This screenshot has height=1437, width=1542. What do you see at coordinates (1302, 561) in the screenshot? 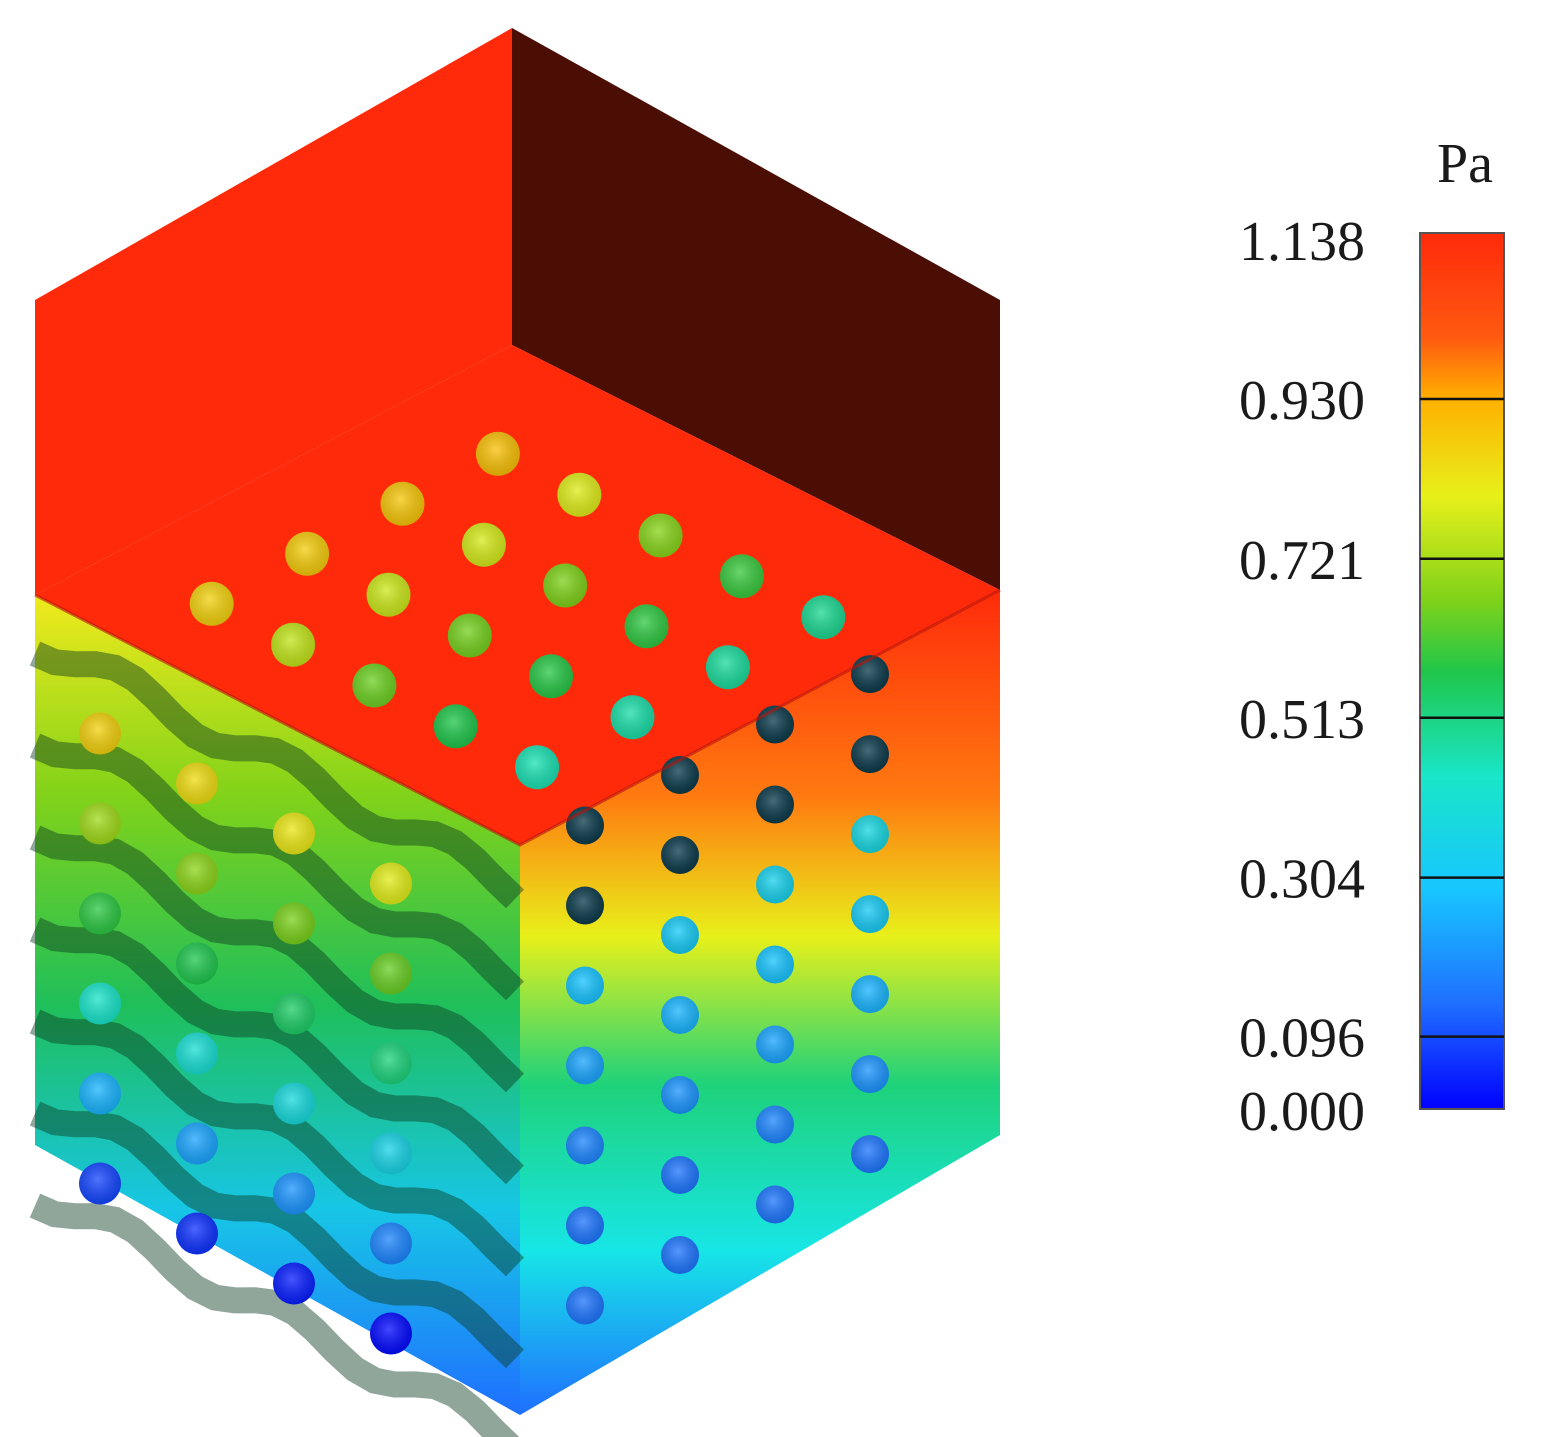
I see `colorbar-tick-label: 0.721` at bounding box center [1302, 561].